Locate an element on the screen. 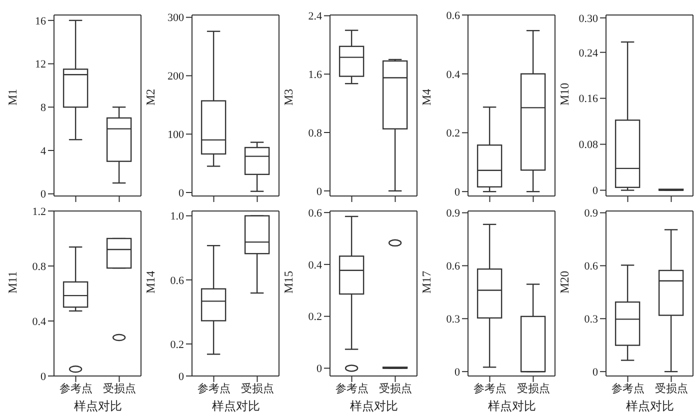  y-tick-label: 16 is located at coordinates (40, 21).